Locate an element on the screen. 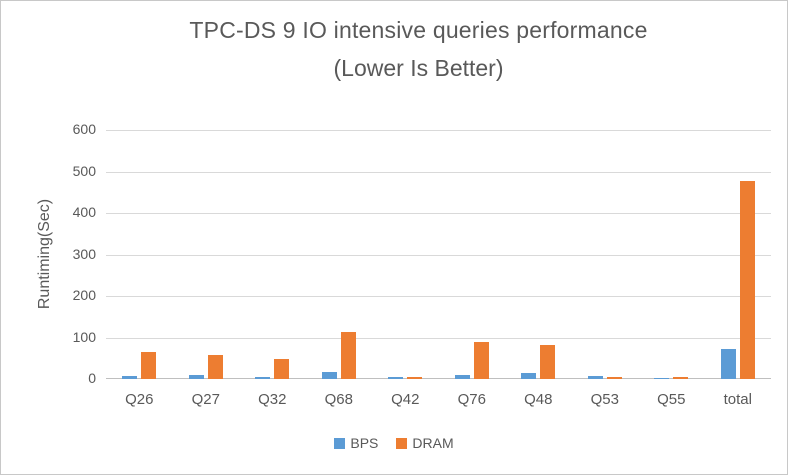  legend-swatch-dram is located at coordinates (402, 443).